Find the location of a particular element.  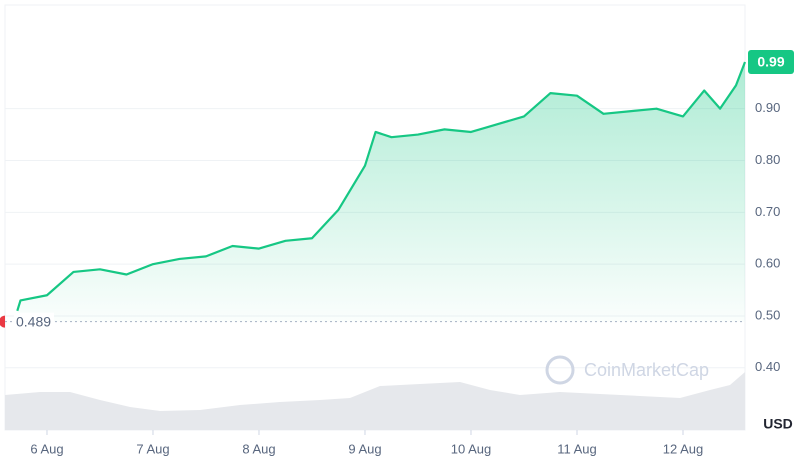

x-tick-label: 11 Aug is located at coordinates (577, 448).